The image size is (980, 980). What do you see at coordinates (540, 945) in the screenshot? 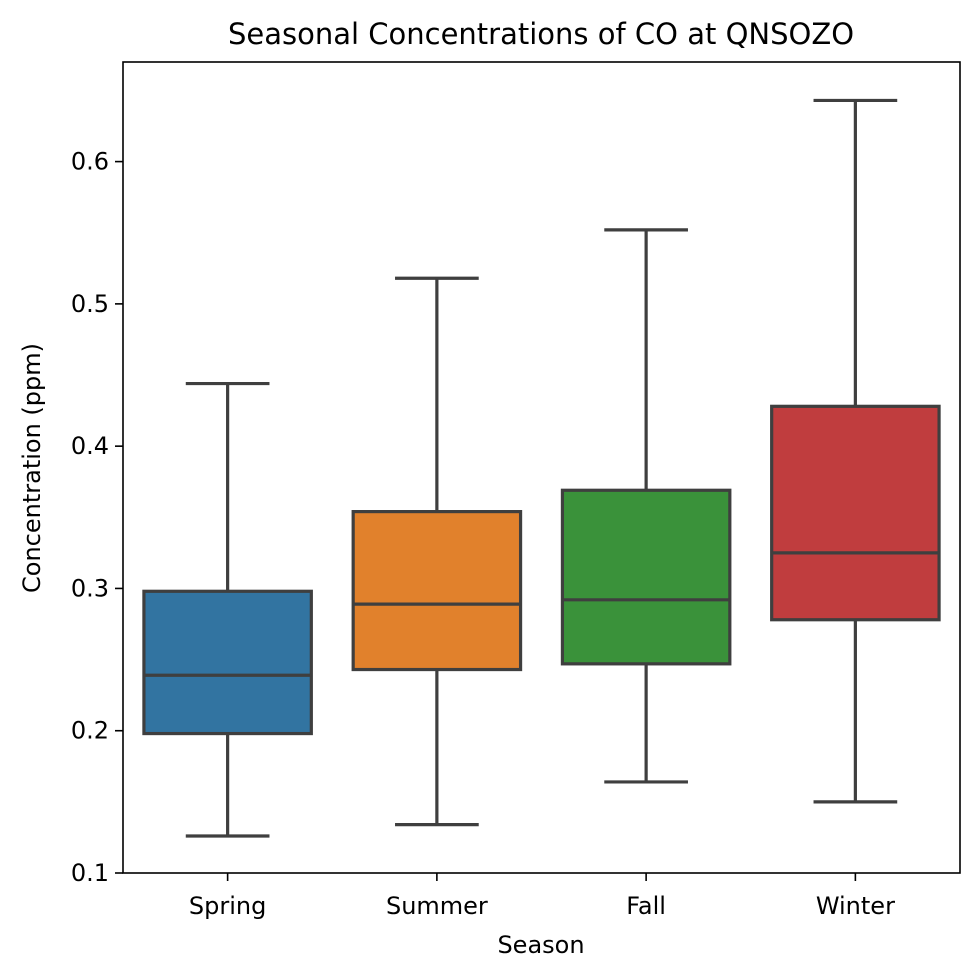
I see `x-axis-label: Season` at bounding box center [540, 945].